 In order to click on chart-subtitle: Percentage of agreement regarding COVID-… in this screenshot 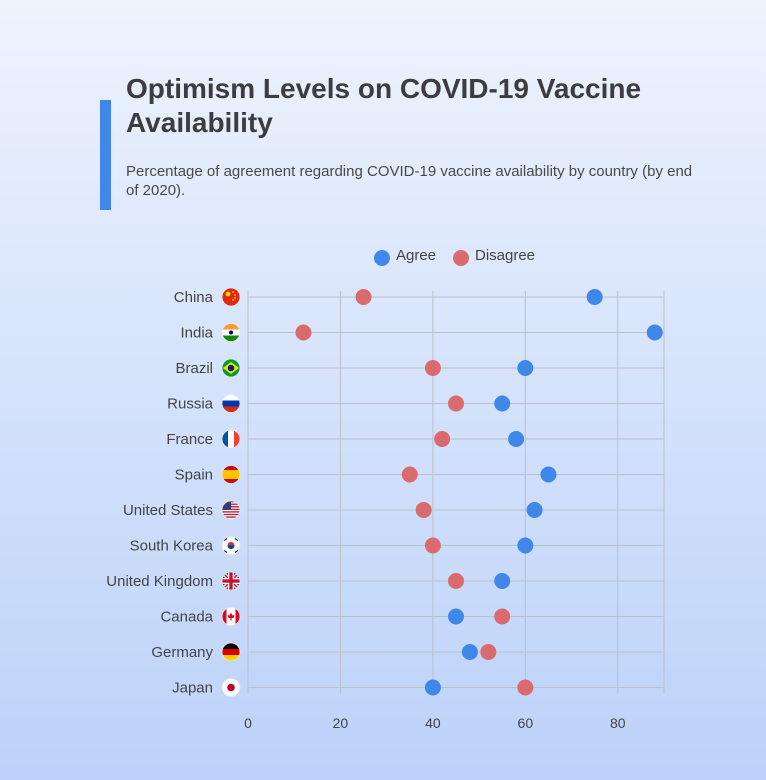, I will do `click(409, 181)`.